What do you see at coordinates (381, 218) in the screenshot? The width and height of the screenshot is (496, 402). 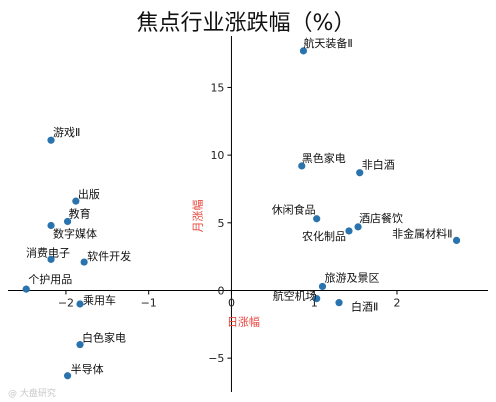 I see `point-label: 酒店餐饮` at bounding box center [381, 218].